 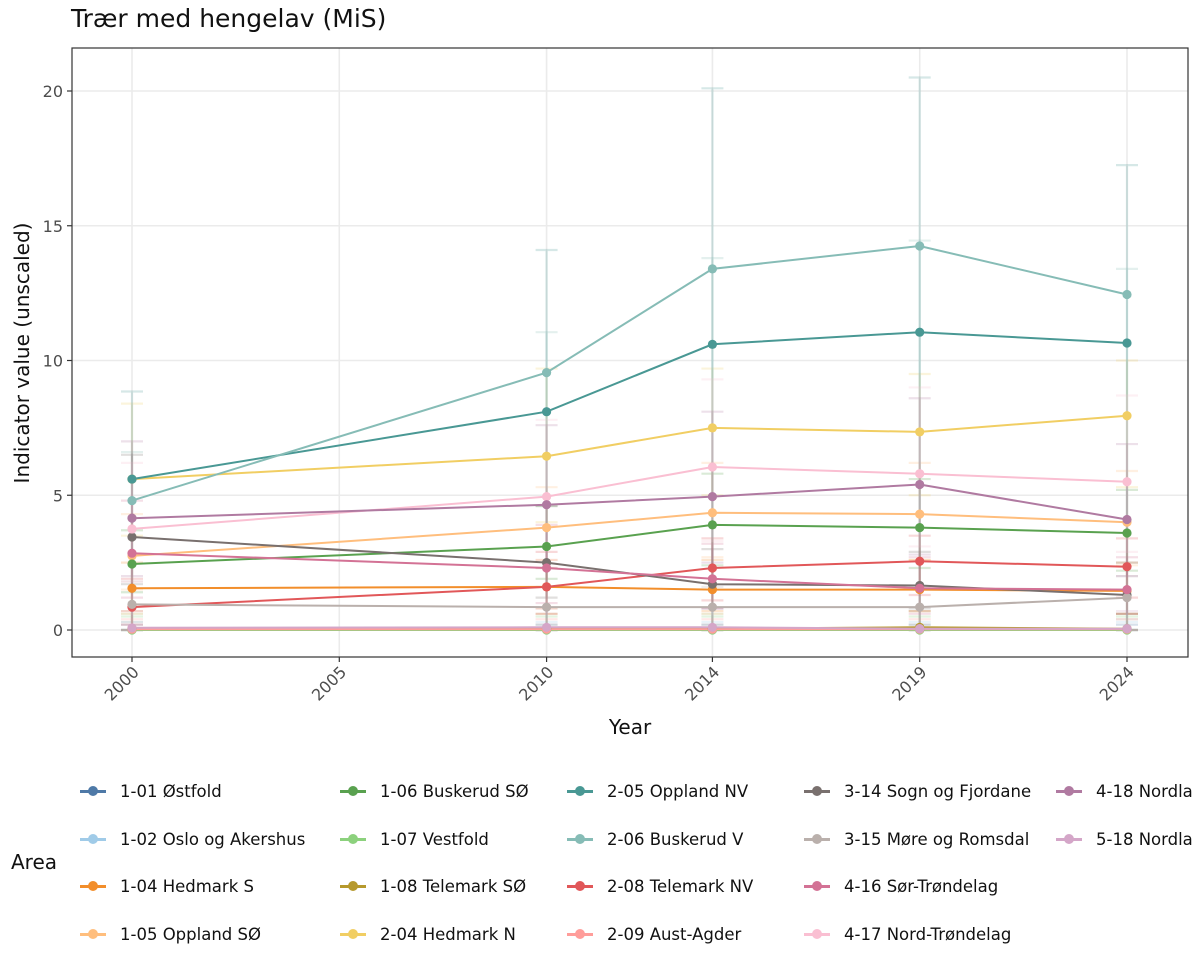 I want to click on x-tick-label: 2024, so click(x=1117, y=683).